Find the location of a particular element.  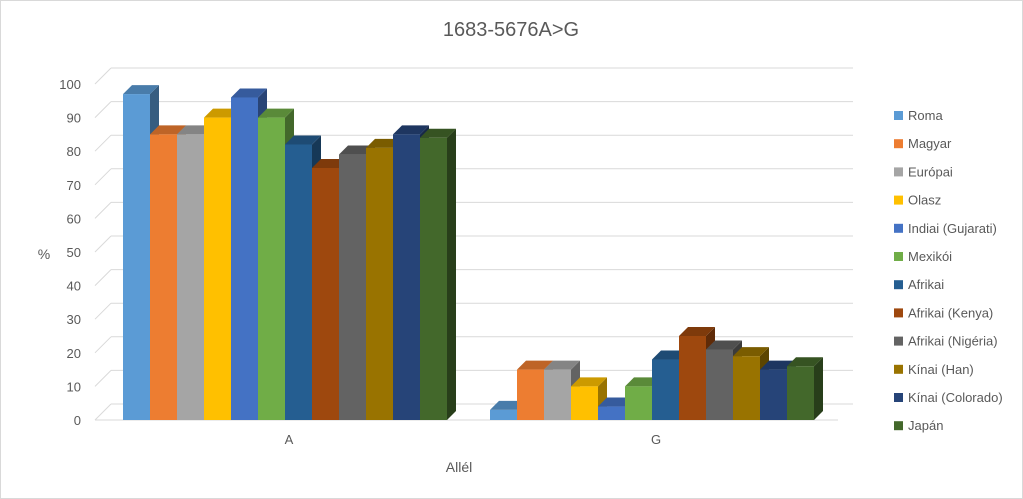

y-tick-label: 70 is located at coordinates (74, 185).